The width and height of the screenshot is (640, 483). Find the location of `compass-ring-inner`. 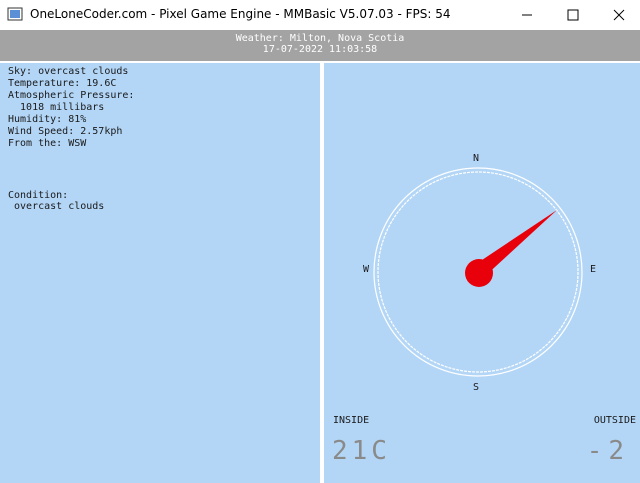

compass-ring-inner is located at coordinates (478, 272).